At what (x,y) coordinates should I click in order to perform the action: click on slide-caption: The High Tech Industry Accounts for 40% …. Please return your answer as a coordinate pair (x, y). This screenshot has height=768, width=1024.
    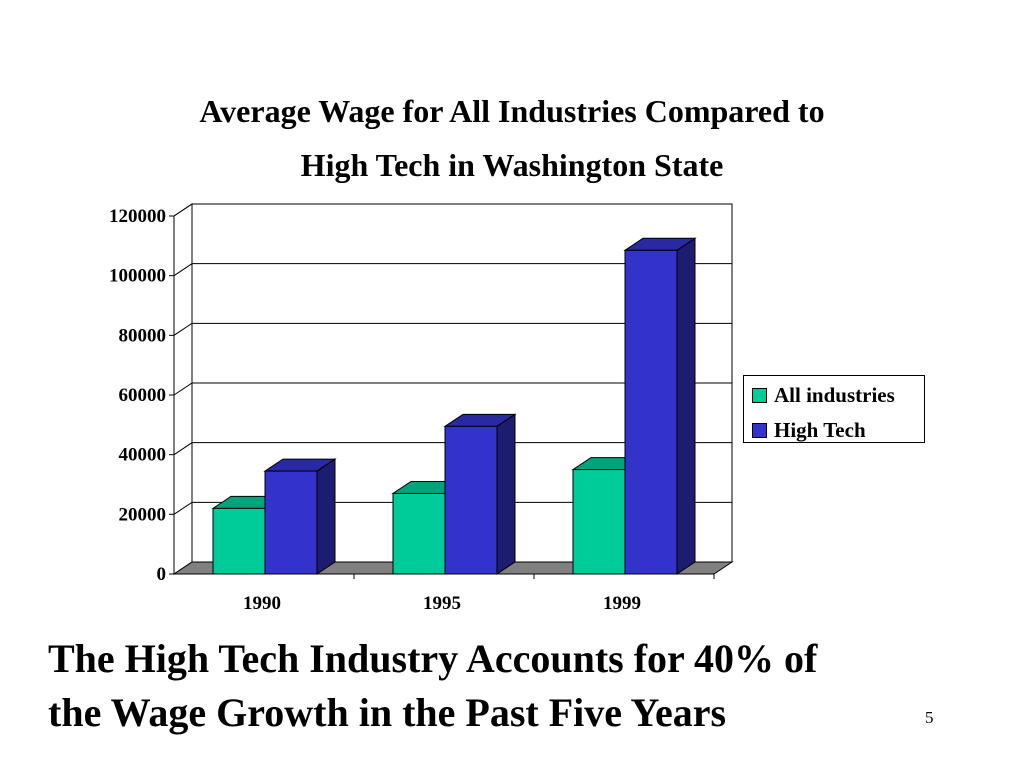
    Looking at the image, I should click on (498, 686).